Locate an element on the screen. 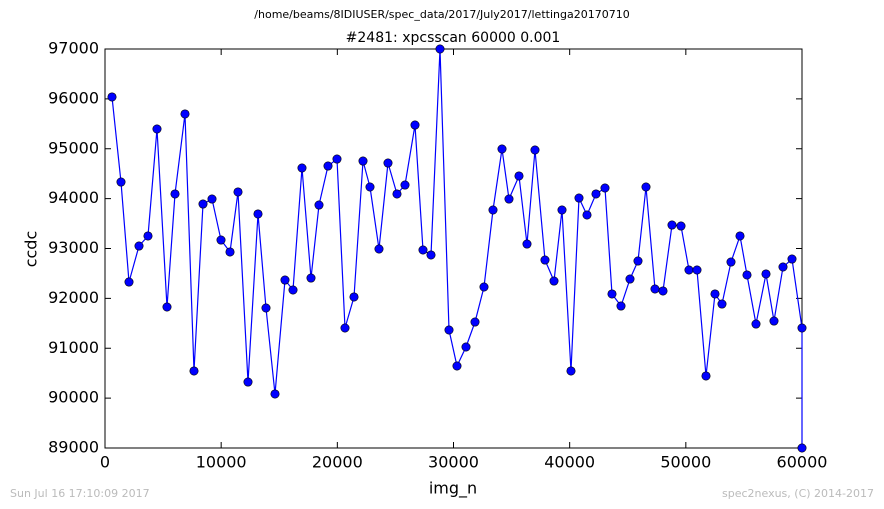  y-tick-label: 92000 is located at coordinates (73, 297).